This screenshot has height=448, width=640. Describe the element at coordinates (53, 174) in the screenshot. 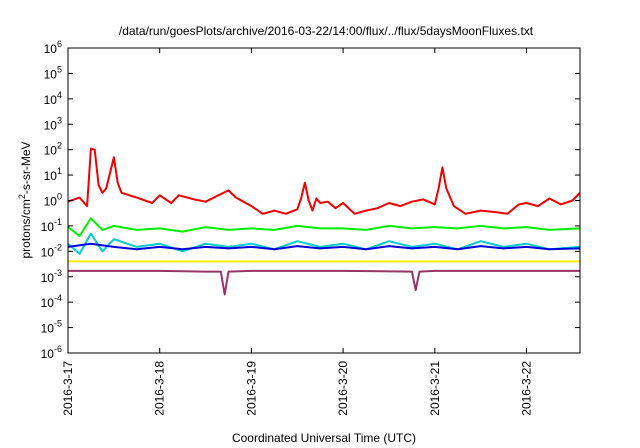

I see `y-tick-label: 10¹` at that location.